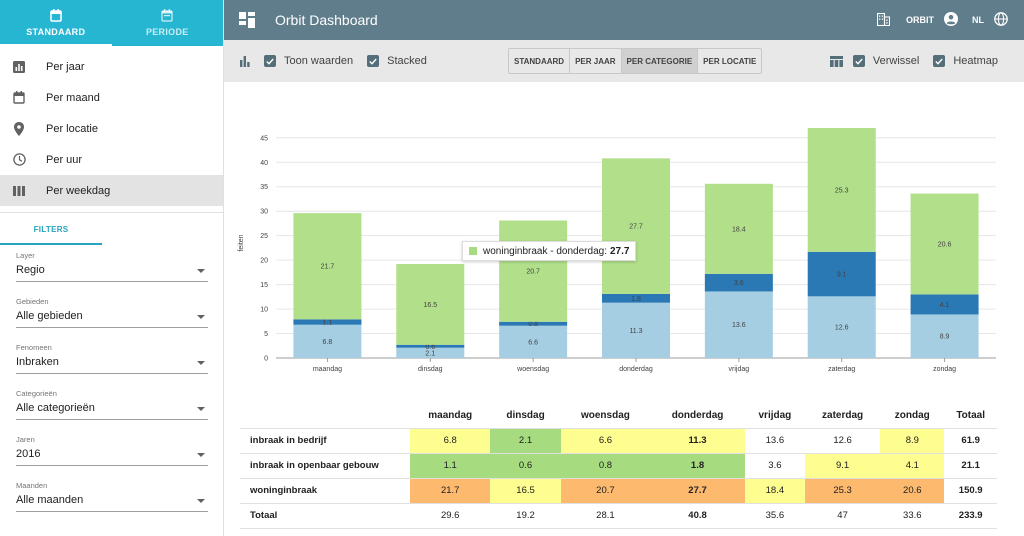  I want to click on layer-select: Layer Regio, so click(112, 266).